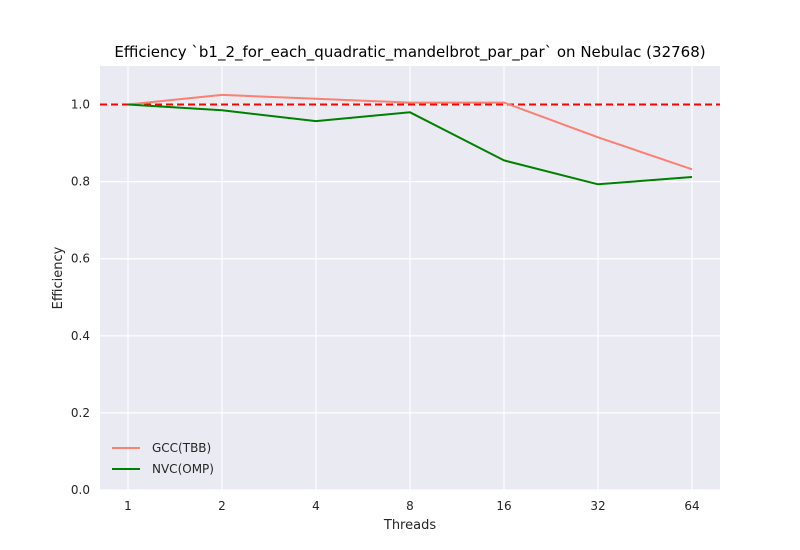 This screenshot has height=550, width=800. I want to click on series-lines, so click(410, 139).